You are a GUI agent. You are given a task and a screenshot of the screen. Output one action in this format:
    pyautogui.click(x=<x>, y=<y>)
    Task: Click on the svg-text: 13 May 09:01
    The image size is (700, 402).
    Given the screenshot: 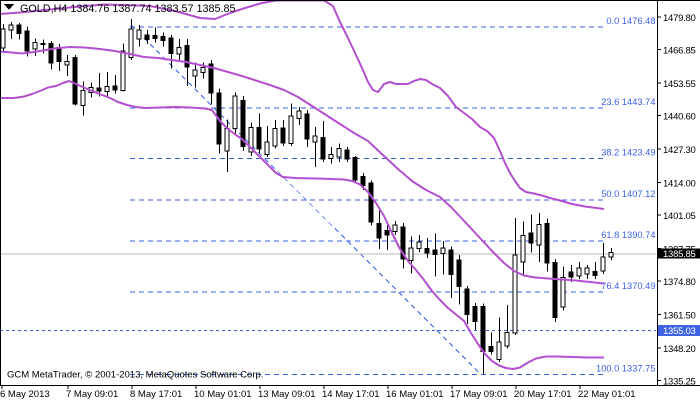 What is the action you would take?
    pyautogui.click(x=287, y=394)
    